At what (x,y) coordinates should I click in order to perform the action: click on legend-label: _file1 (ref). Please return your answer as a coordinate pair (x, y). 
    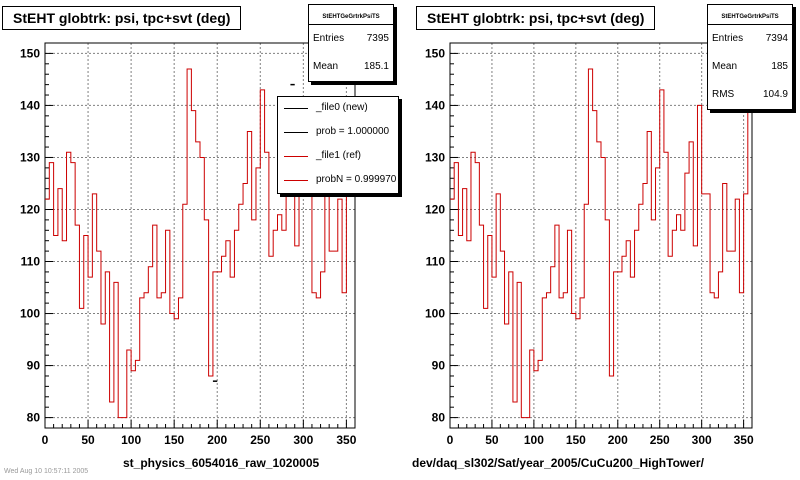
    Looking at the image, I should click on (339, 155).